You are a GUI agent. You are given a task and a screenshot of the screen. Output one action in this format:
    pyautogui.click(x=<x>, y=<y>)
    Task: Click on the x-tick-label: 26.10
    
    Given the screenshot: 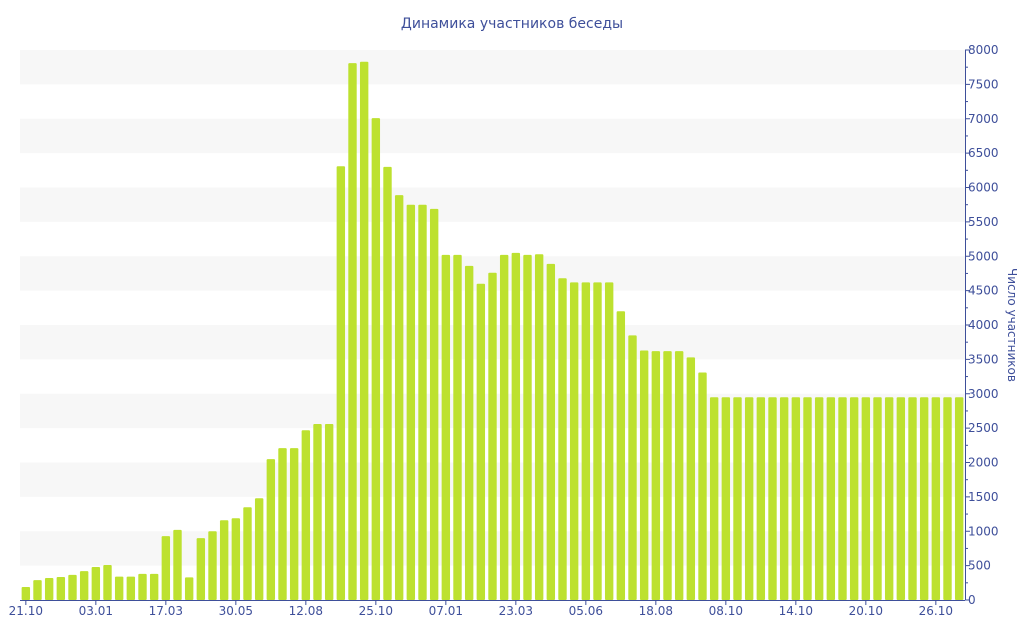 What is the action you would take?
    pyautogui.click(x=936, y=611)
    